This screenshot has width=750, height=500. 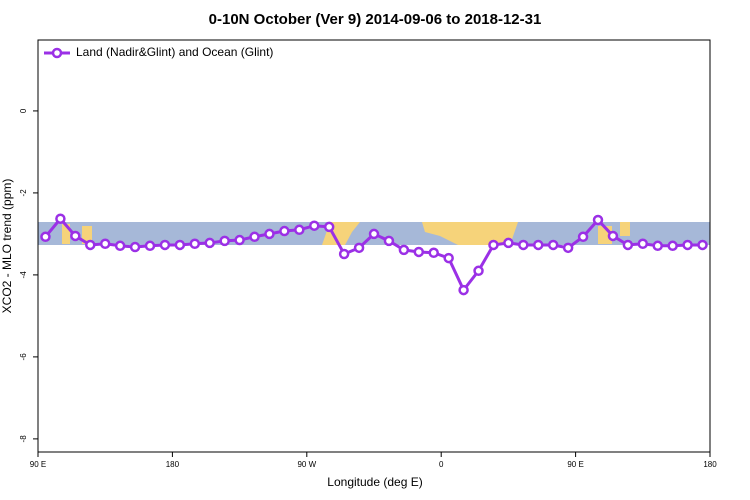 What do you see at coordinates (441, 464) in the screenshot?
I see `x-tick-label: 0` at bounding box center [441, 464].